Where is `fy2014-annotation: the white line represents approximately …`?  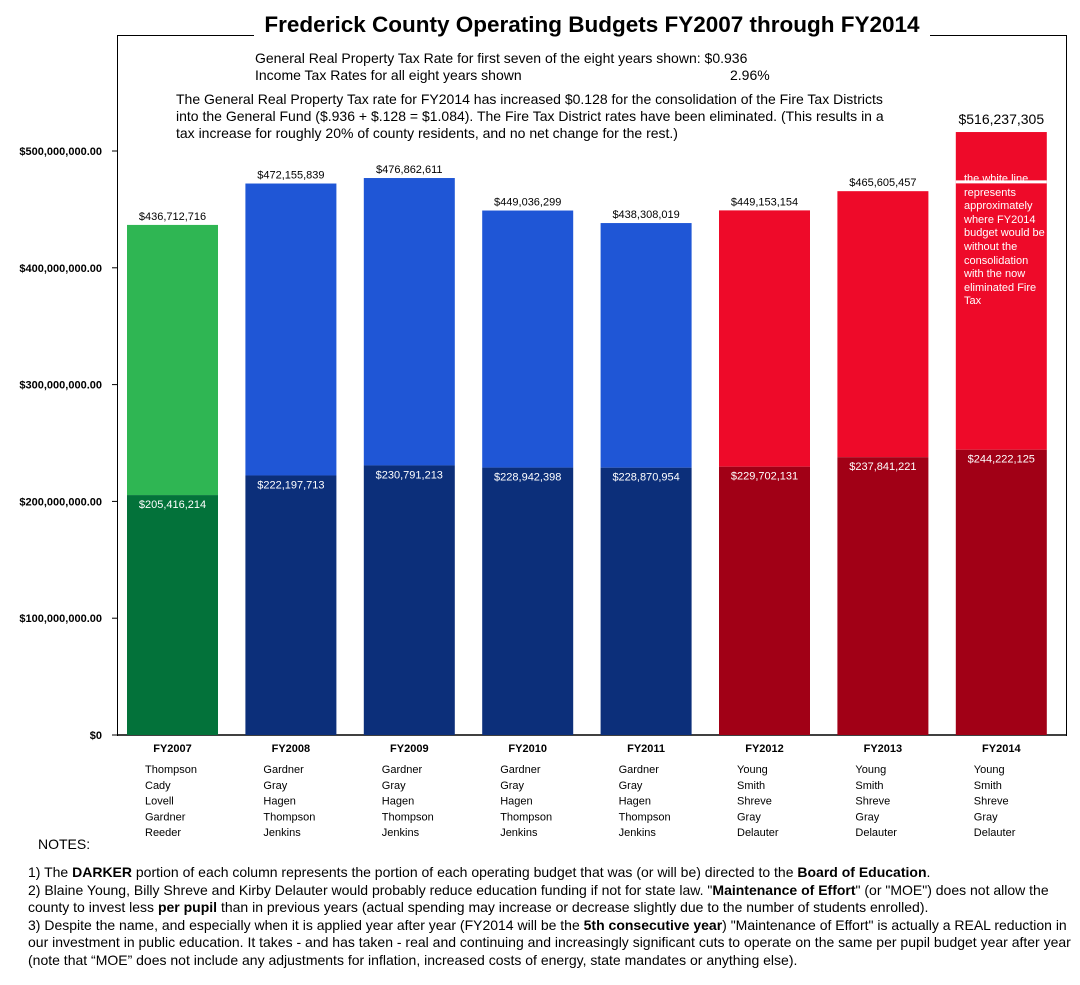 fy2014-annotation: the white line represents approximately … is located at coordinates (1004, 240).